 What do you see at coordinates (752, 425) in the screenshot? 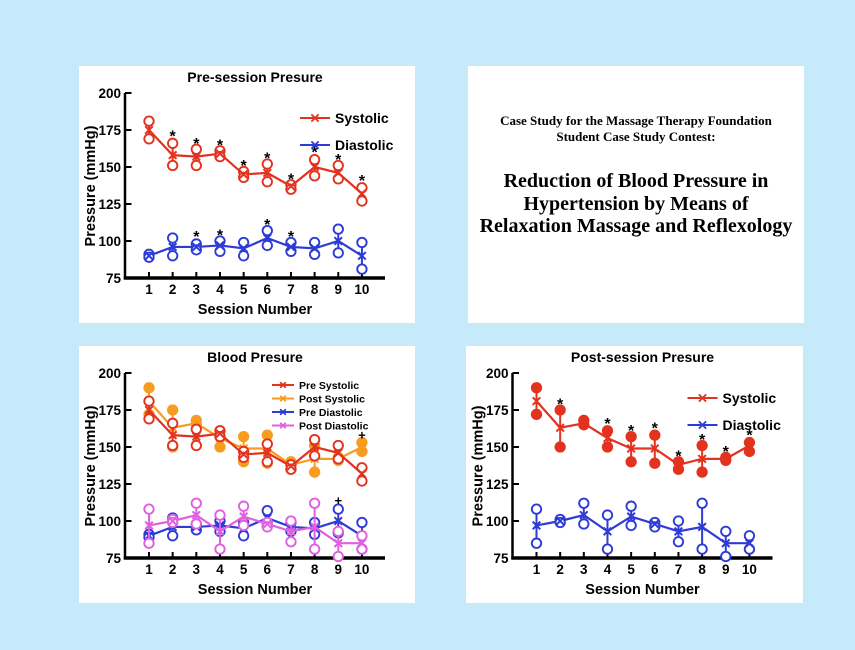
I see `legend-label: Diastolic` at bounding box center [752, 425].